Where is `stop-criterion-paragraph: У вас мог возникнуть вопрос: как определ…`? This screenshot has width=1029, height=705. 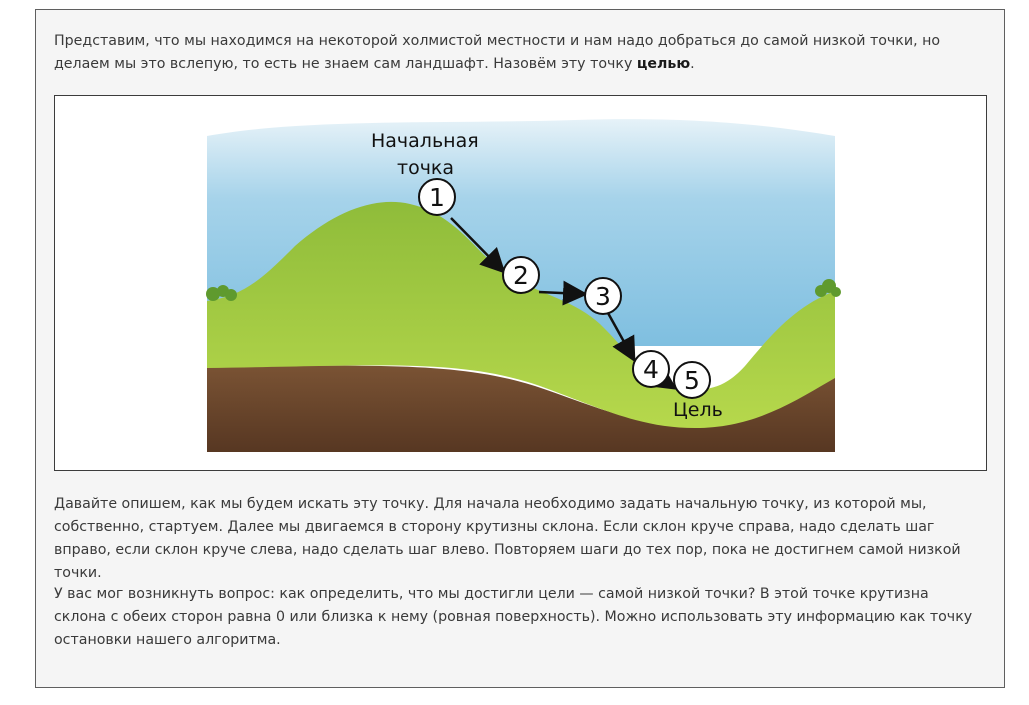
stop-criterion-paragraph: У вас мог возникнуть вопрос: как определ… is located at coordinates (513, 617).